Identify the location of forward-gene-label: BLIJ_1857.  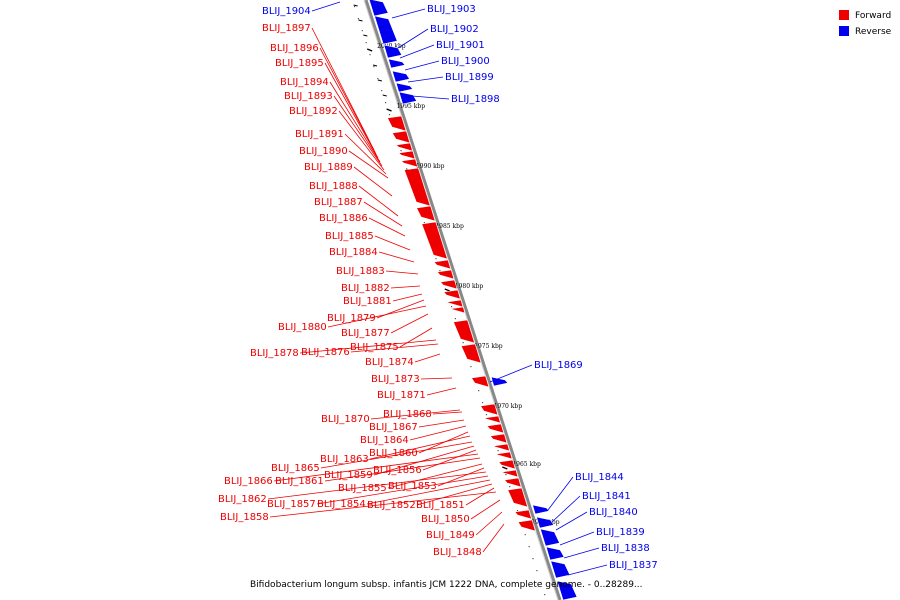
(291, 504).